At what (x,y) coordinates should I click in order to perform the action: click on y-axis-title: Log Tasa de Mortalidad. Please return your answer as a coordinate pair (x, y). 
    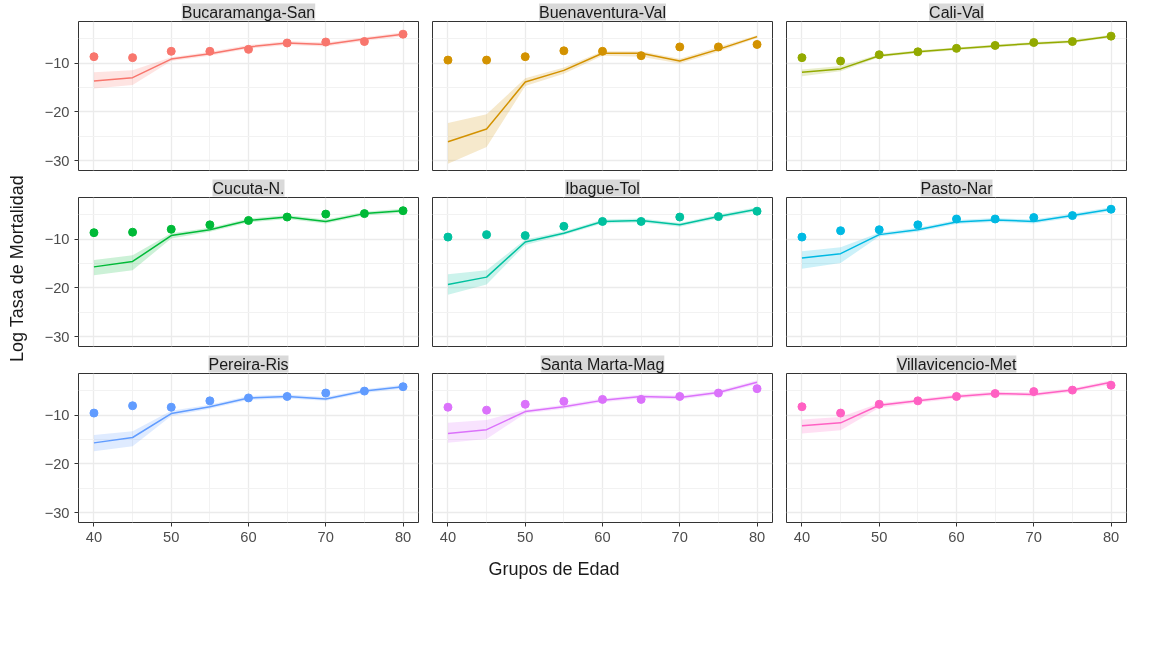
    Looking at the image, I should click on (17, 269).